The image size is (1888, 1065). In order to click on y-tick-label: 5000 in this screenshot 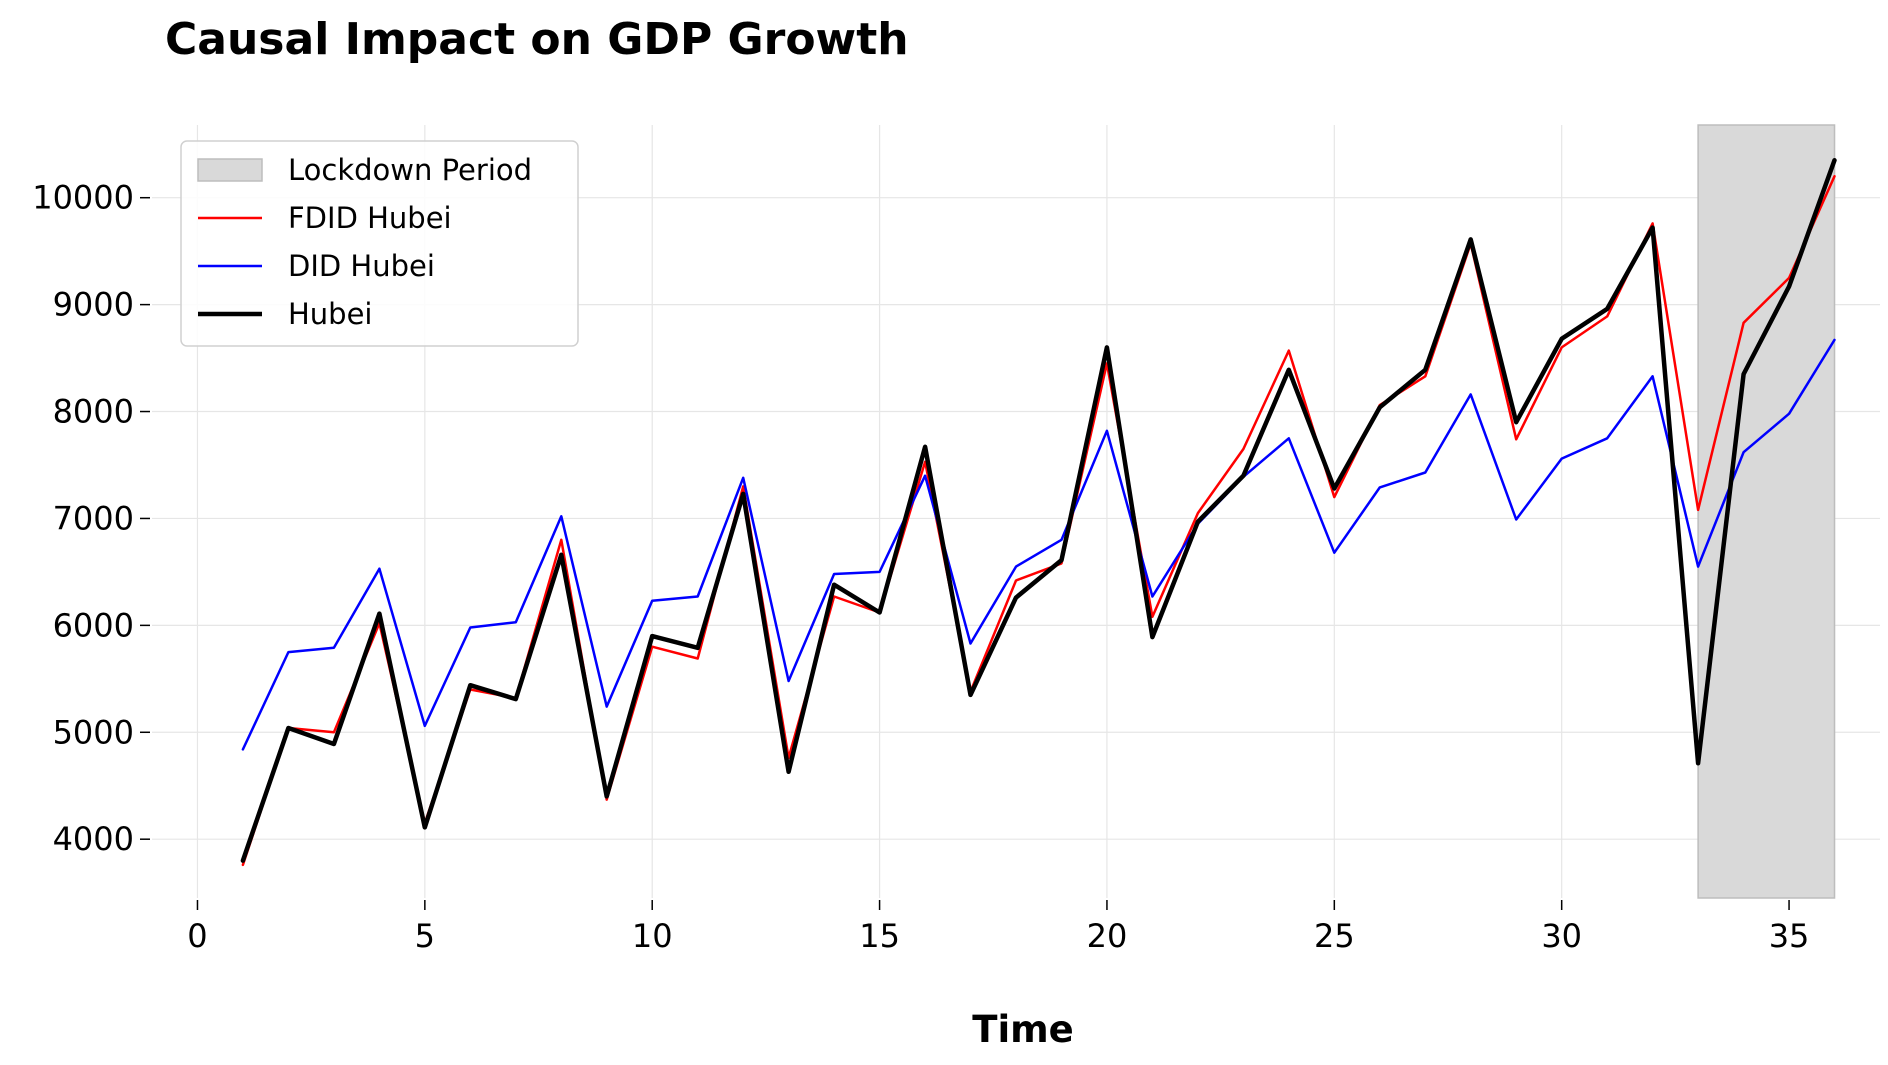, I will do `click(93, 732)`.